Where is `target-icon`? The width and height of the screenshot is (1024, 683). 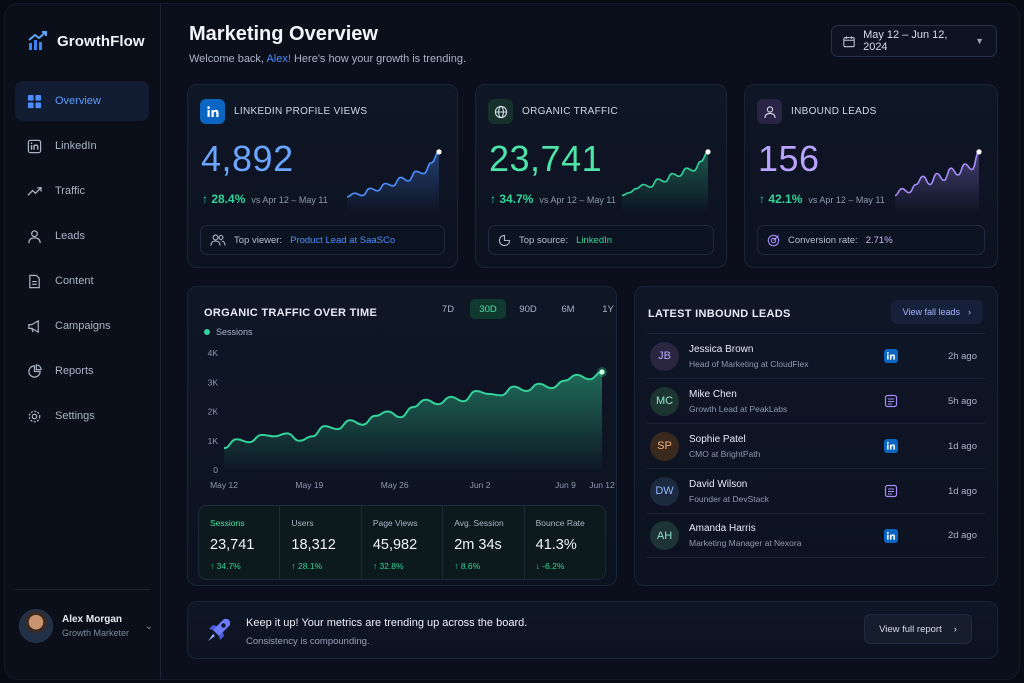 target-icon is located at coordinates (773, 240).